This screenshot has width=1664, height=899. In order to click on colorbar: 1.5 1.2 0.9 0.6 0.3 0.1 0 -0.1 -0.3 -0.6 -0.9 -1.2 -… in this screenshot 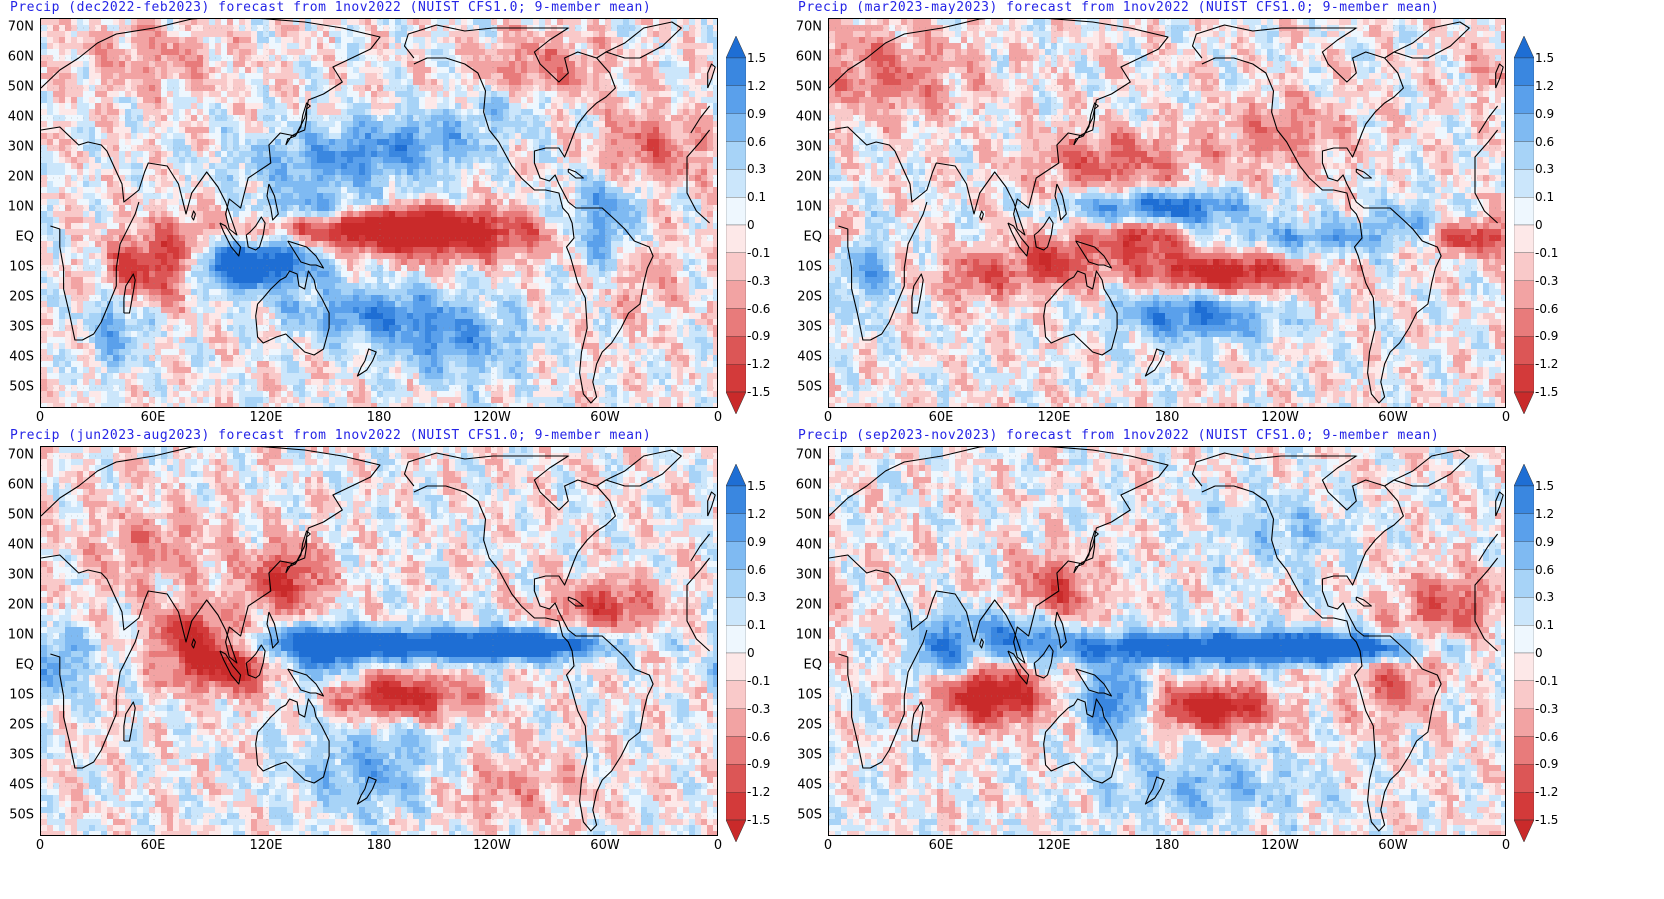, I will do `click(771, 653)`.